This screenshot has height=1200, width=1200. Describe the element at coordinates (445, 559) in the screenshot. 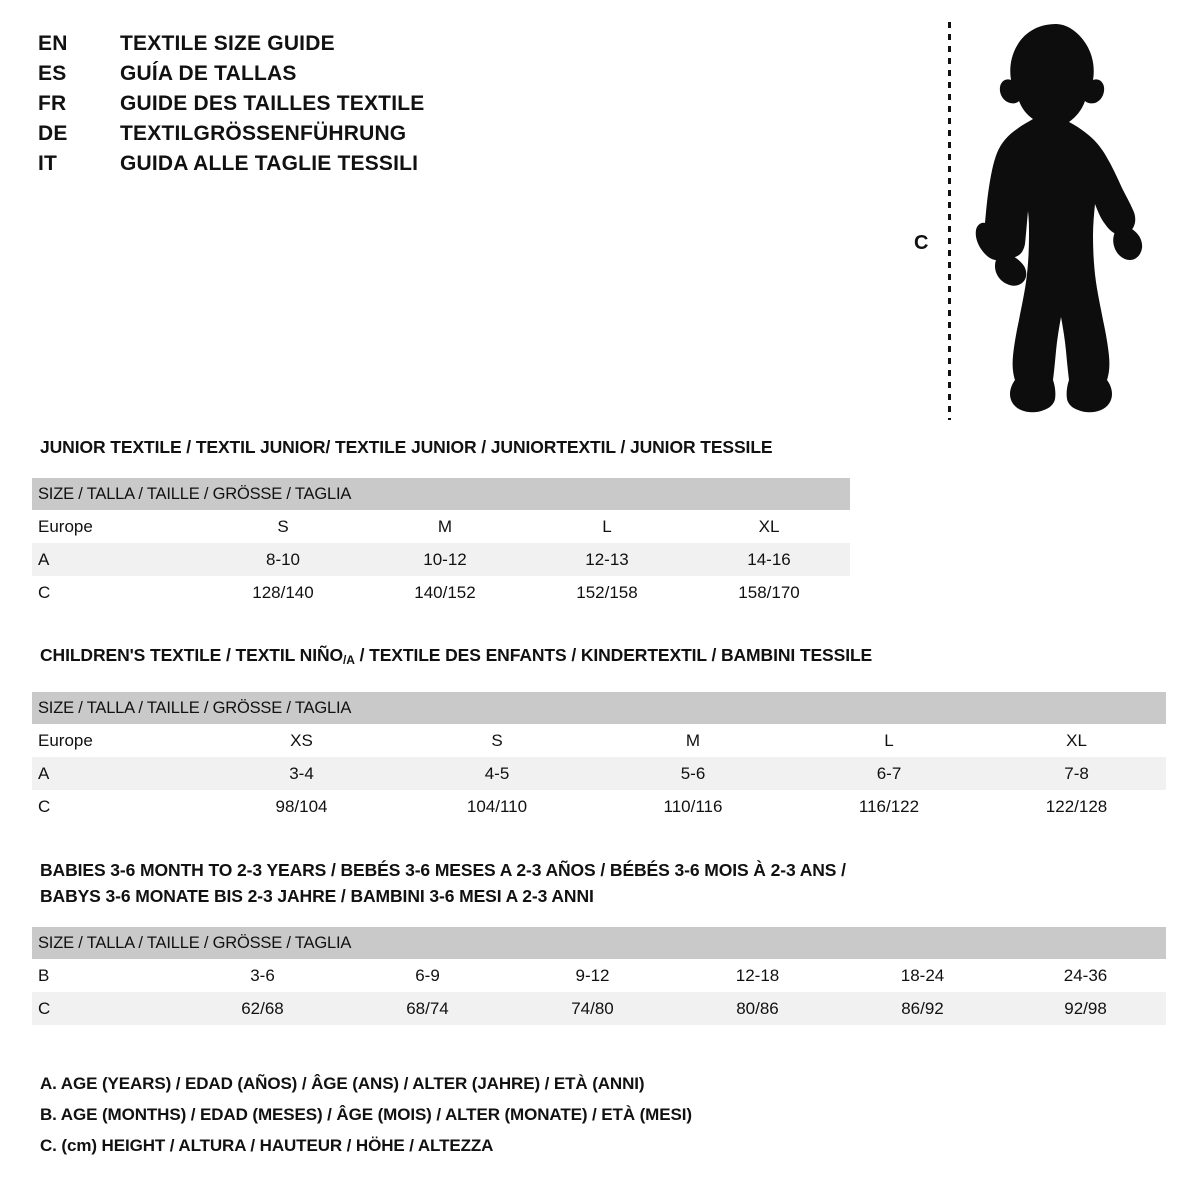

I see `junior-age-m: 10-12` at that location.